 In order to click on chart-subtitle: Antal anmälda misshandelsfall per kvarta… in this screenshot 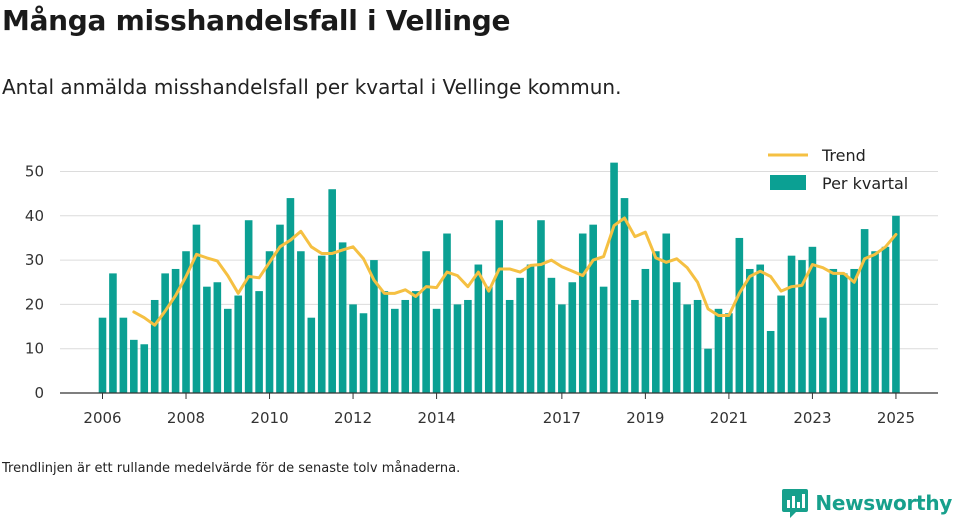, I will do `click(312, 87)`.